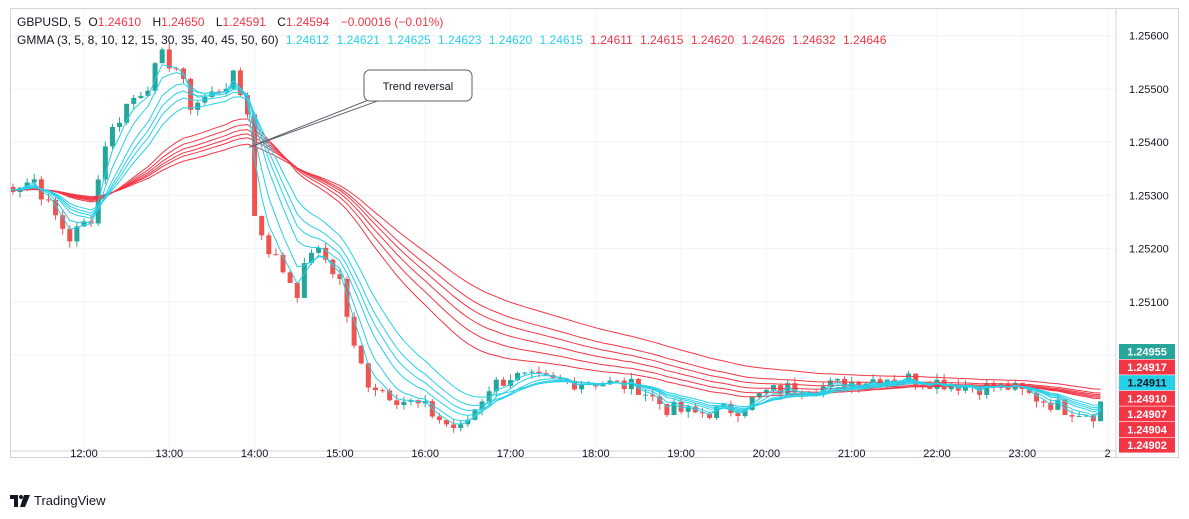  Describe the element at coordinates (58, 500) in the screenshot. I see `tradingview-brand: TradingView` at that location.